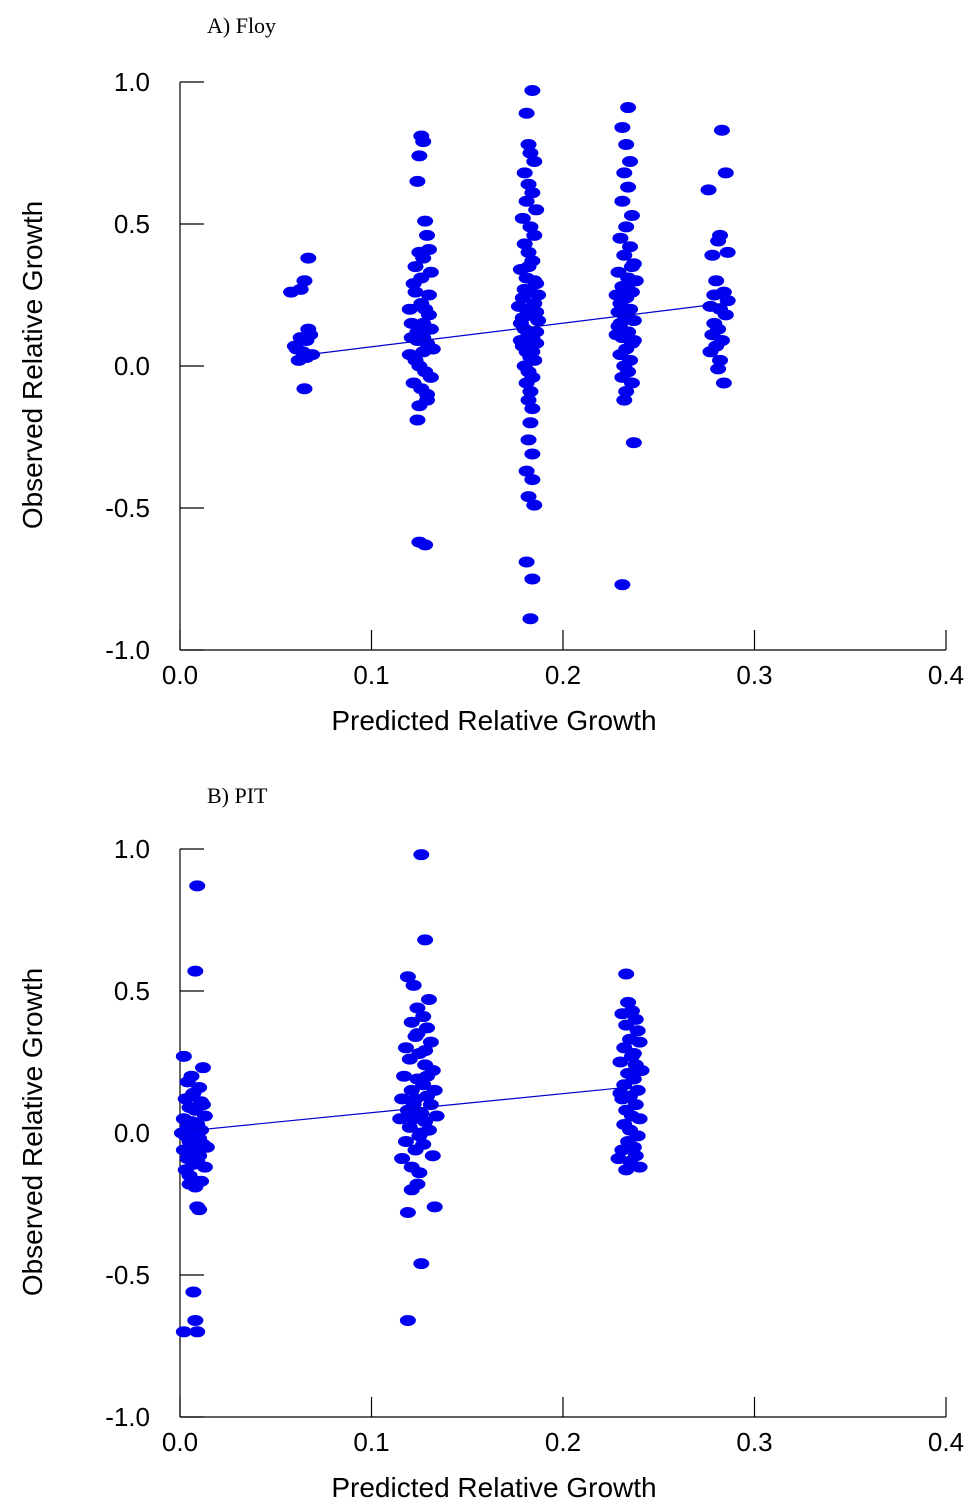 This screenshot has height=1502, width=966. What do you see at coordinates (127, 508) in the screenshot?
I see `y-tick-label: -0.5` at bounding box center [127, 508].